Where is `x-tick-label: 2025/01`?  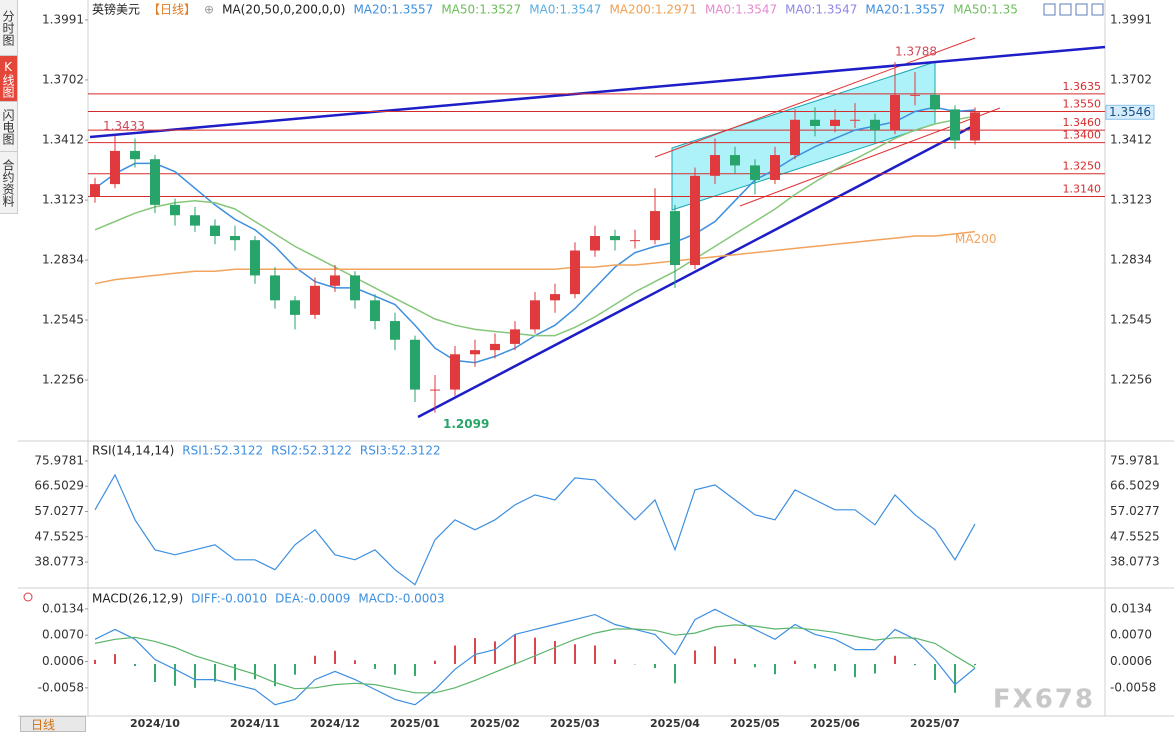 x-tick-label: 2025/01 is located at coordinates (415, 723).